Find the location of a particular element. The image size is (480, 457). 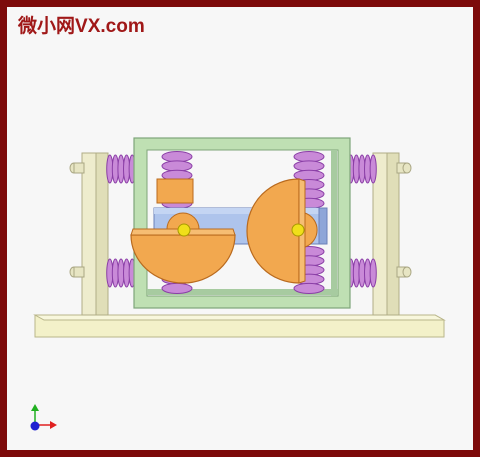

axis-triad-icon is located at coordinates (43, 417).